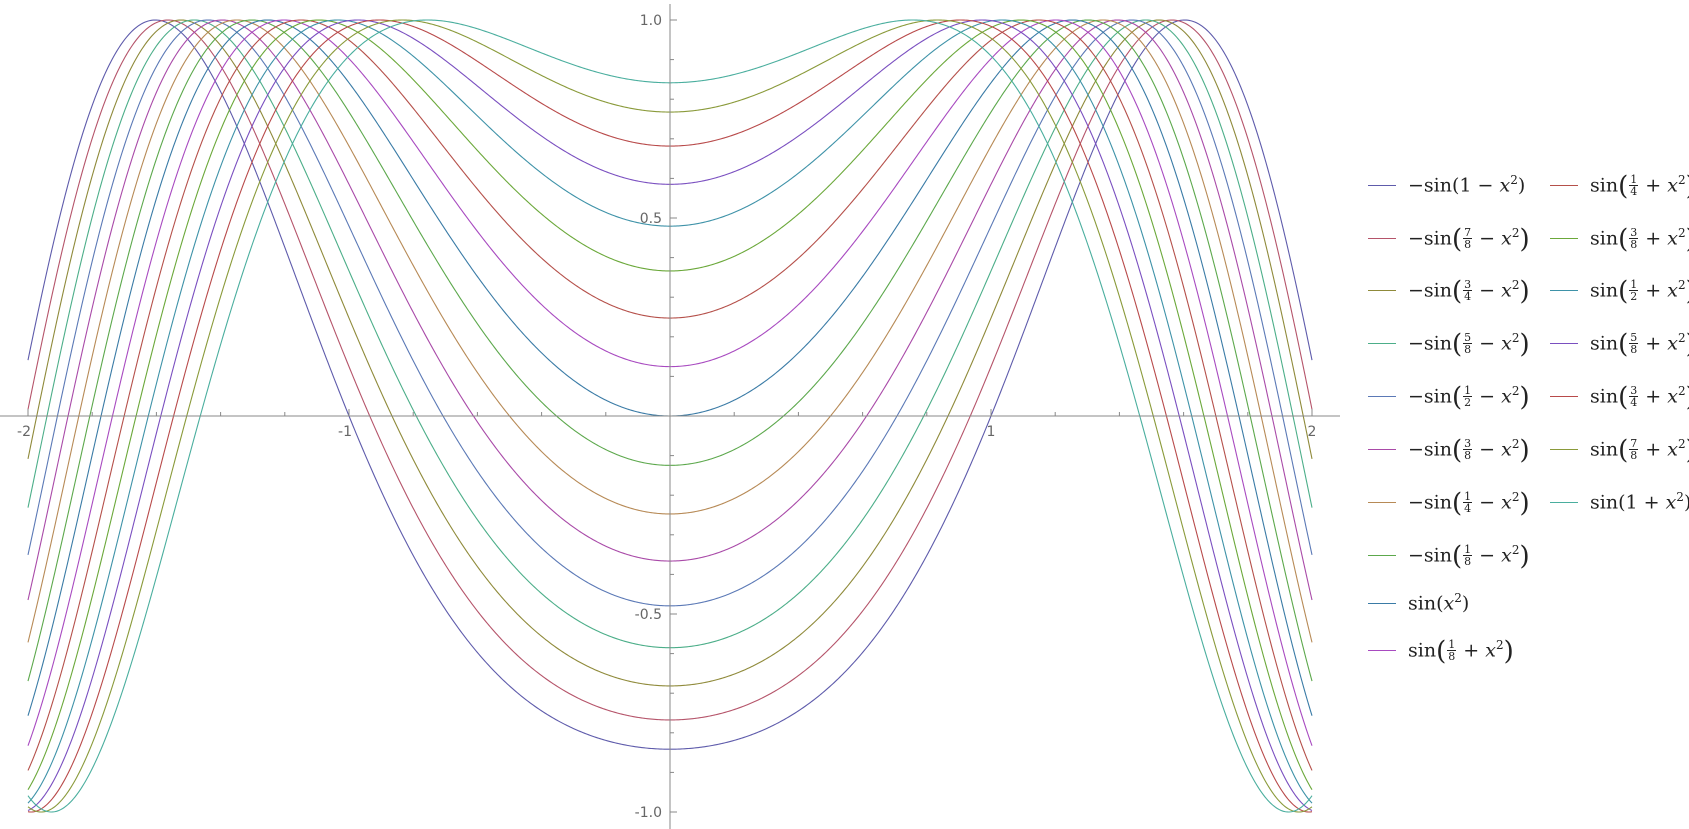  What do you see at coordinates (648, 813) in the screenshot?
I see `y-tick-label: -1.0` at bounding box center [648, 813].